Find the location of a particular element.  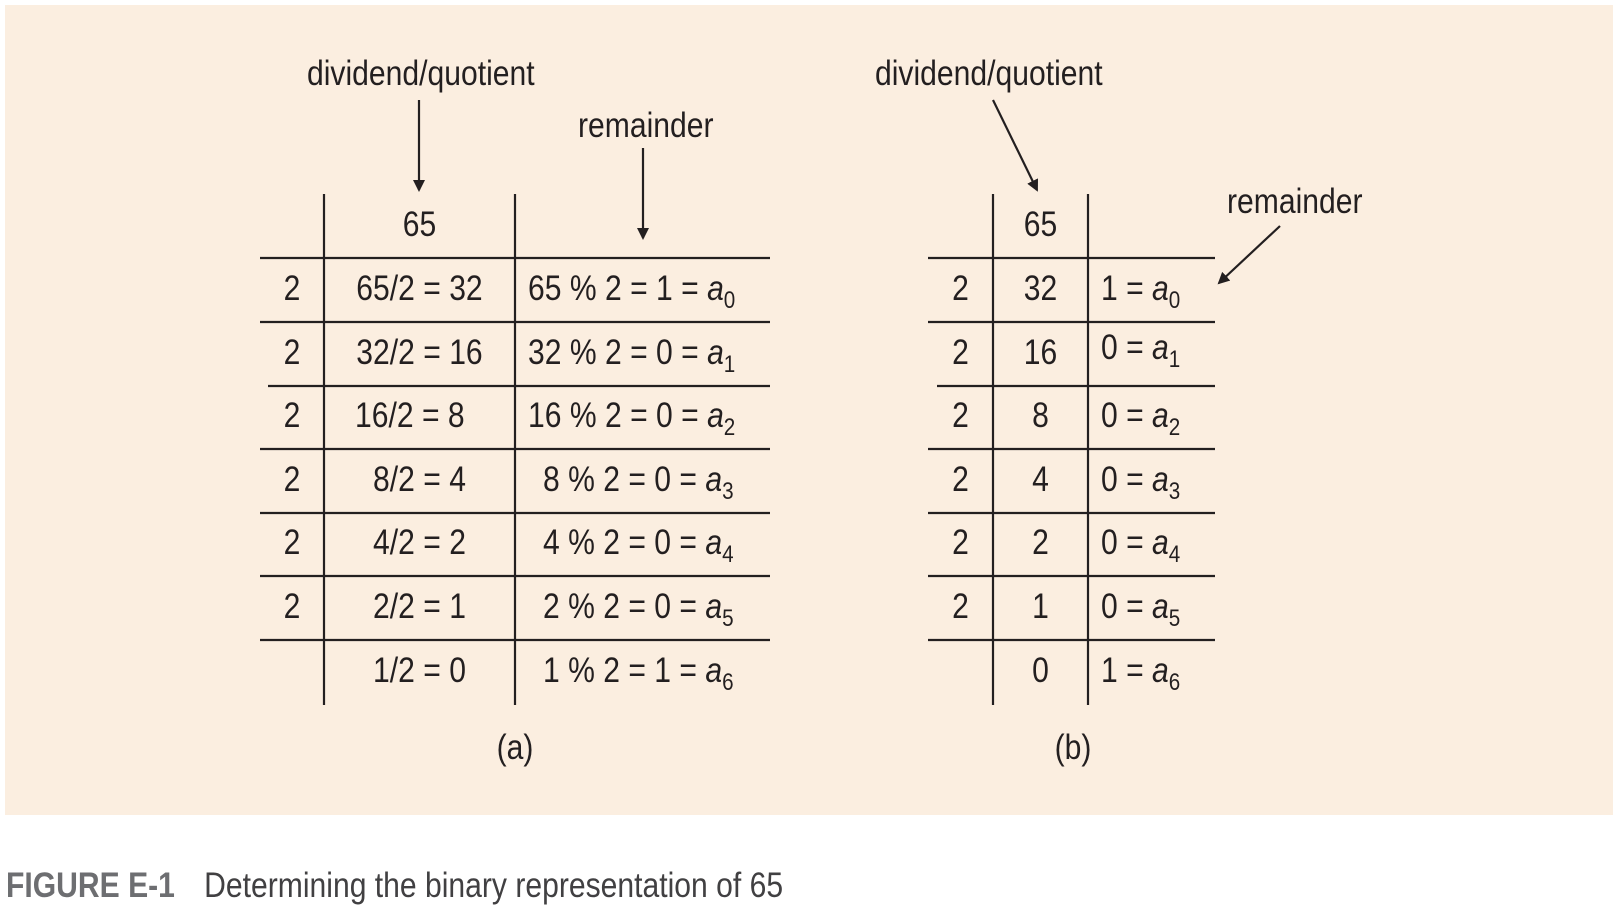

remainder-cell: 8 % 2 = 0 = a3 is located at coordinates (638, 482).